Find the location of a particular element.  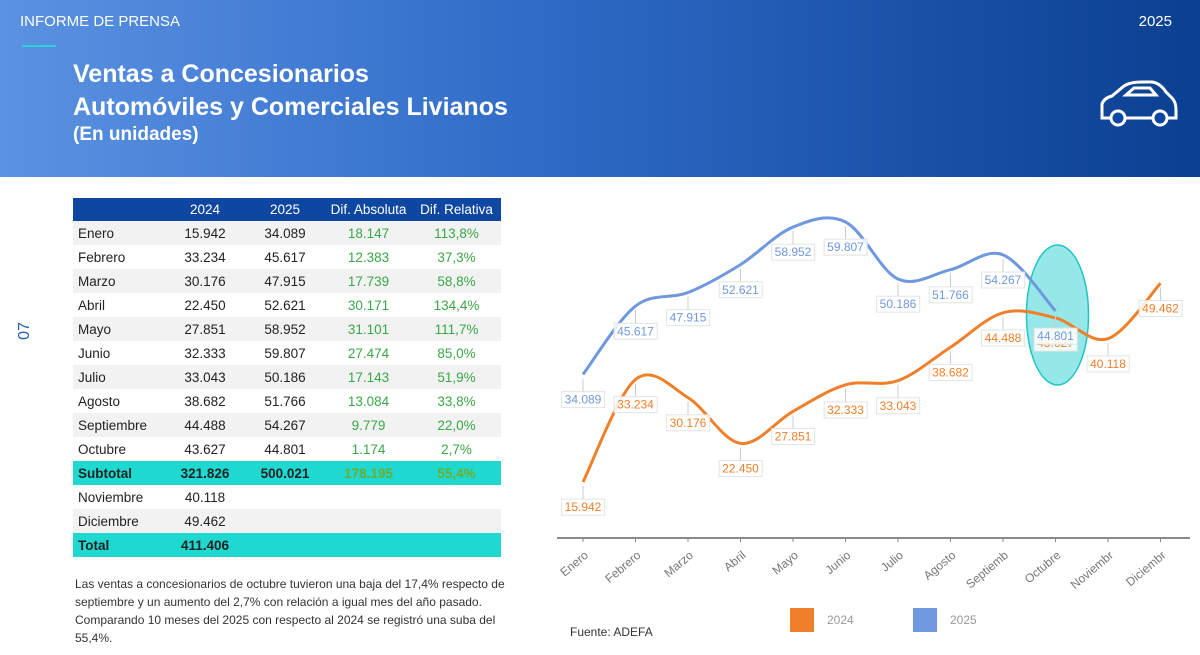

data-label: 30.176 is located at coordinates (688, 423).